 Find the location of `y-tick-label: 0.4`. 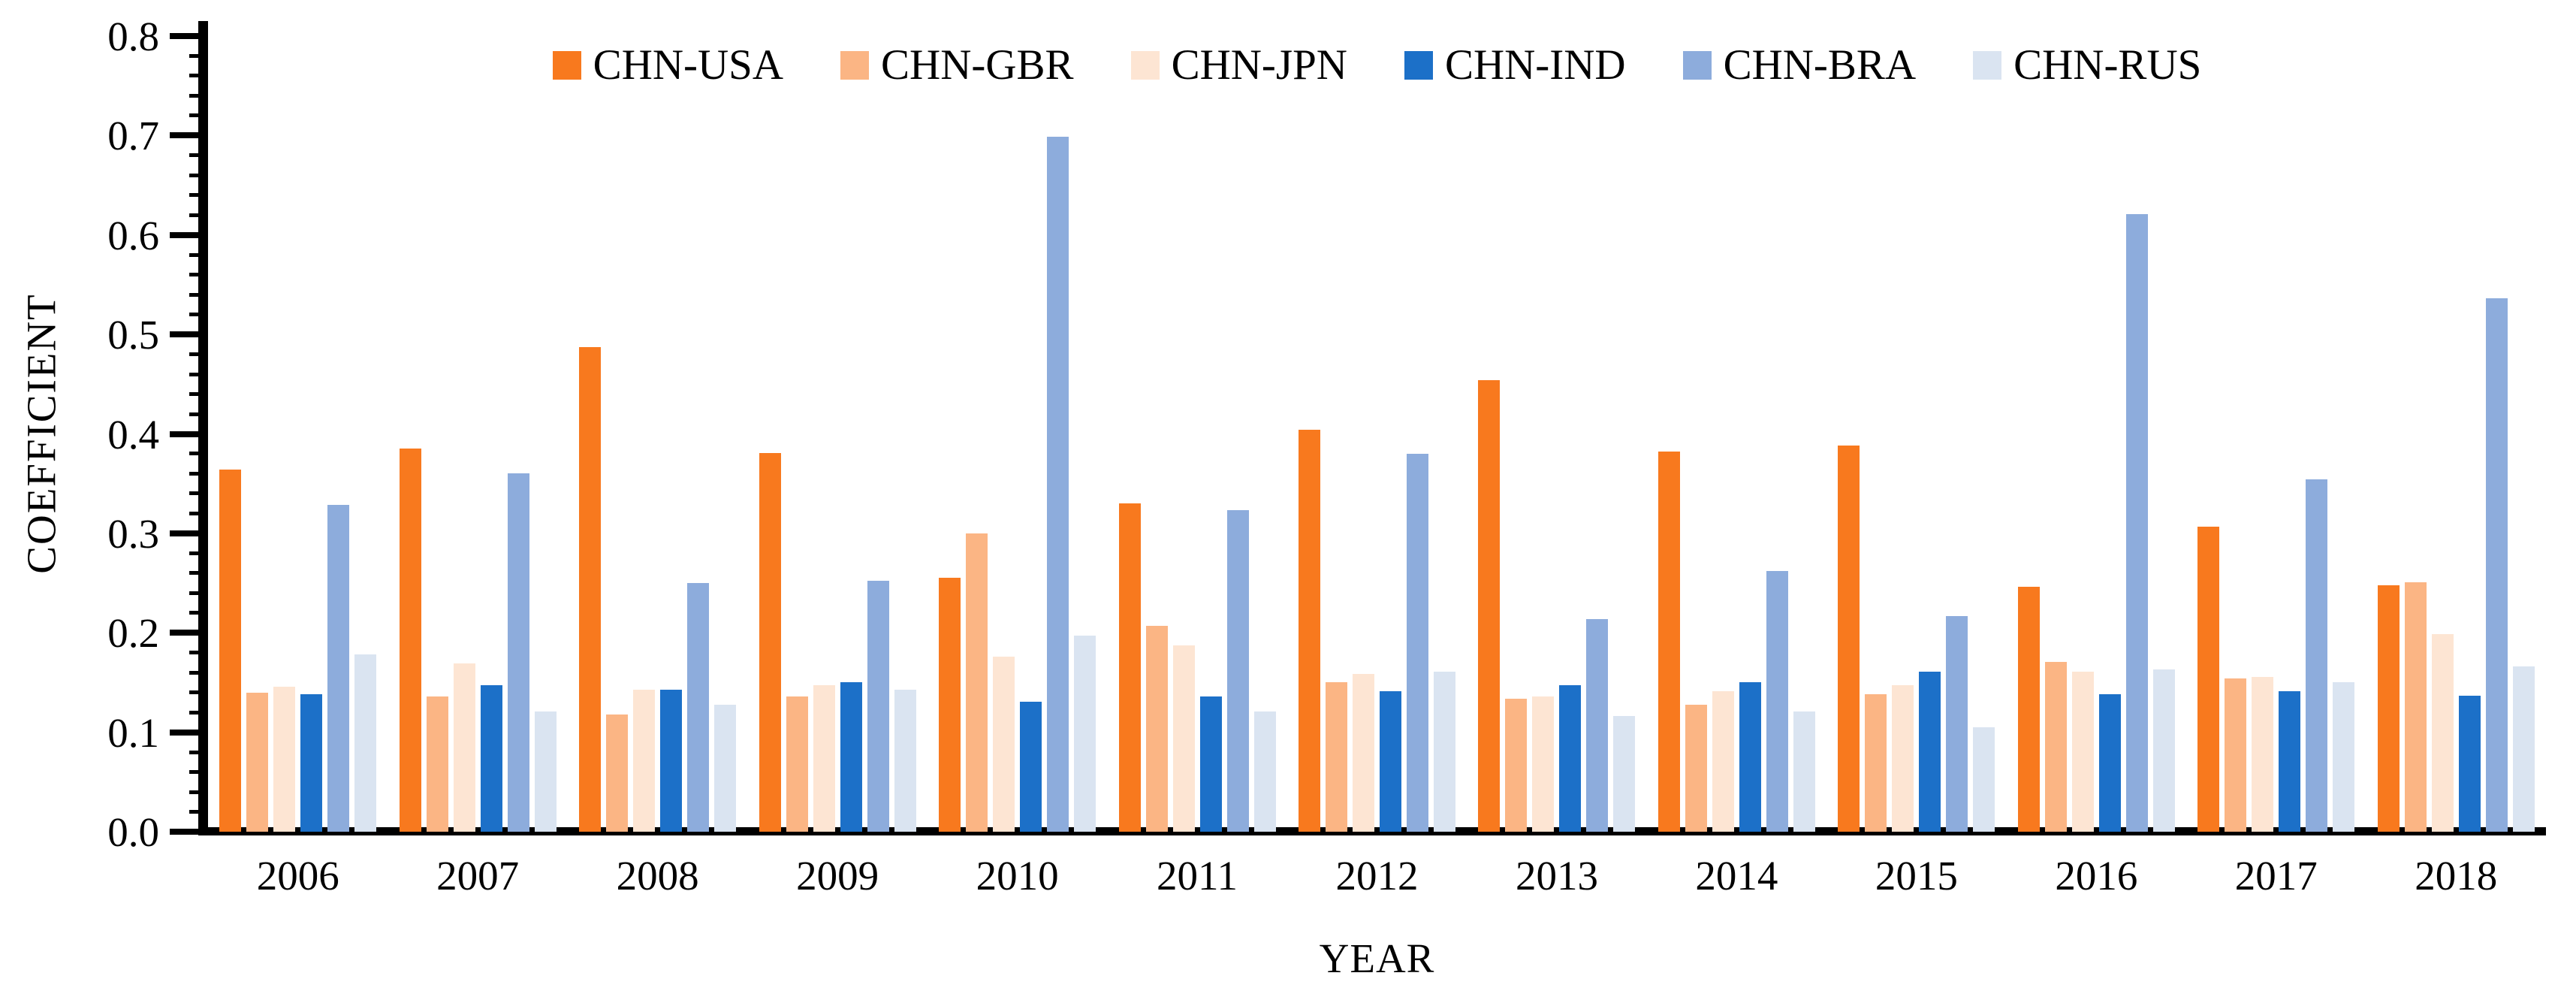

y-tick-label: 0.4 is located at coordinates (133, 434).